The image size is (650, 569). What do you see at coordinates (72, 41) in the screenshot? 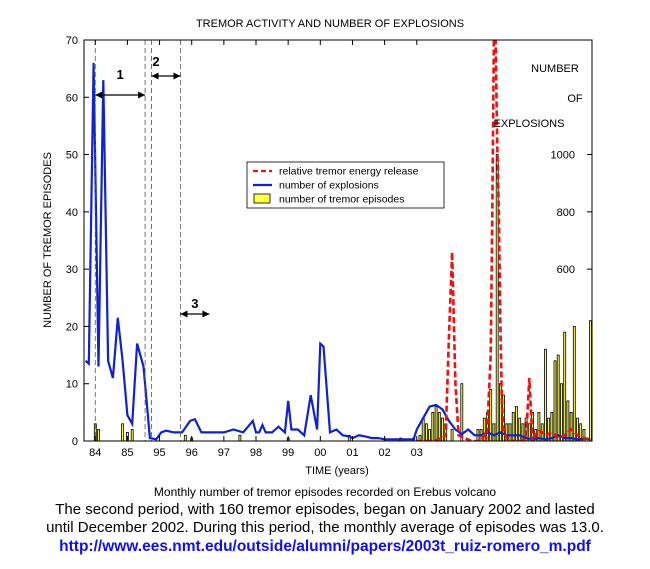
I see `y-axis-tick-label: 70` at bounding box center [72, 41].